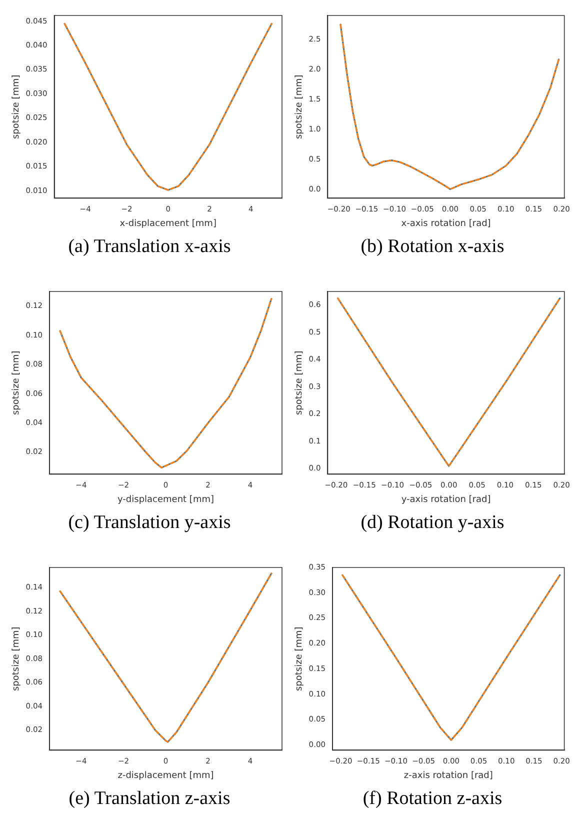 The width and height of the screenshot is (575, 839). Describe the element at coordinates (167, 223) in the screenshot. I see `x-axis-title: x-displacement [mm]` at that location.